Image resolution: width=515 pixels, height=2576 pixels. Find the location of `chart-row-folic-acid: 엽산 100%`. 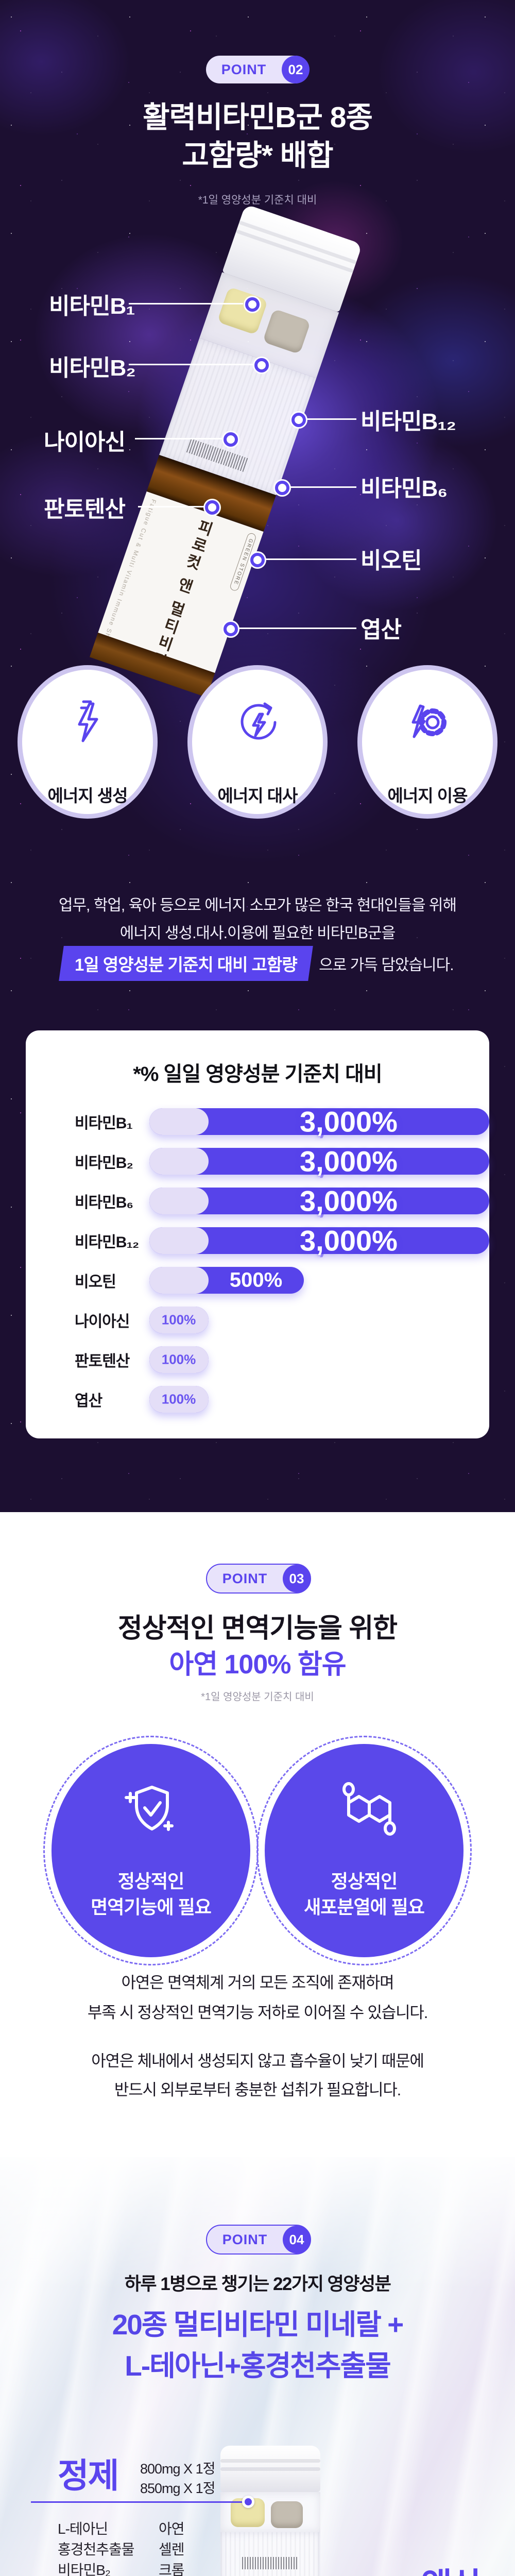

chart-row-folic-acid: 엽산 100% is located at coordinates (257, 1399).